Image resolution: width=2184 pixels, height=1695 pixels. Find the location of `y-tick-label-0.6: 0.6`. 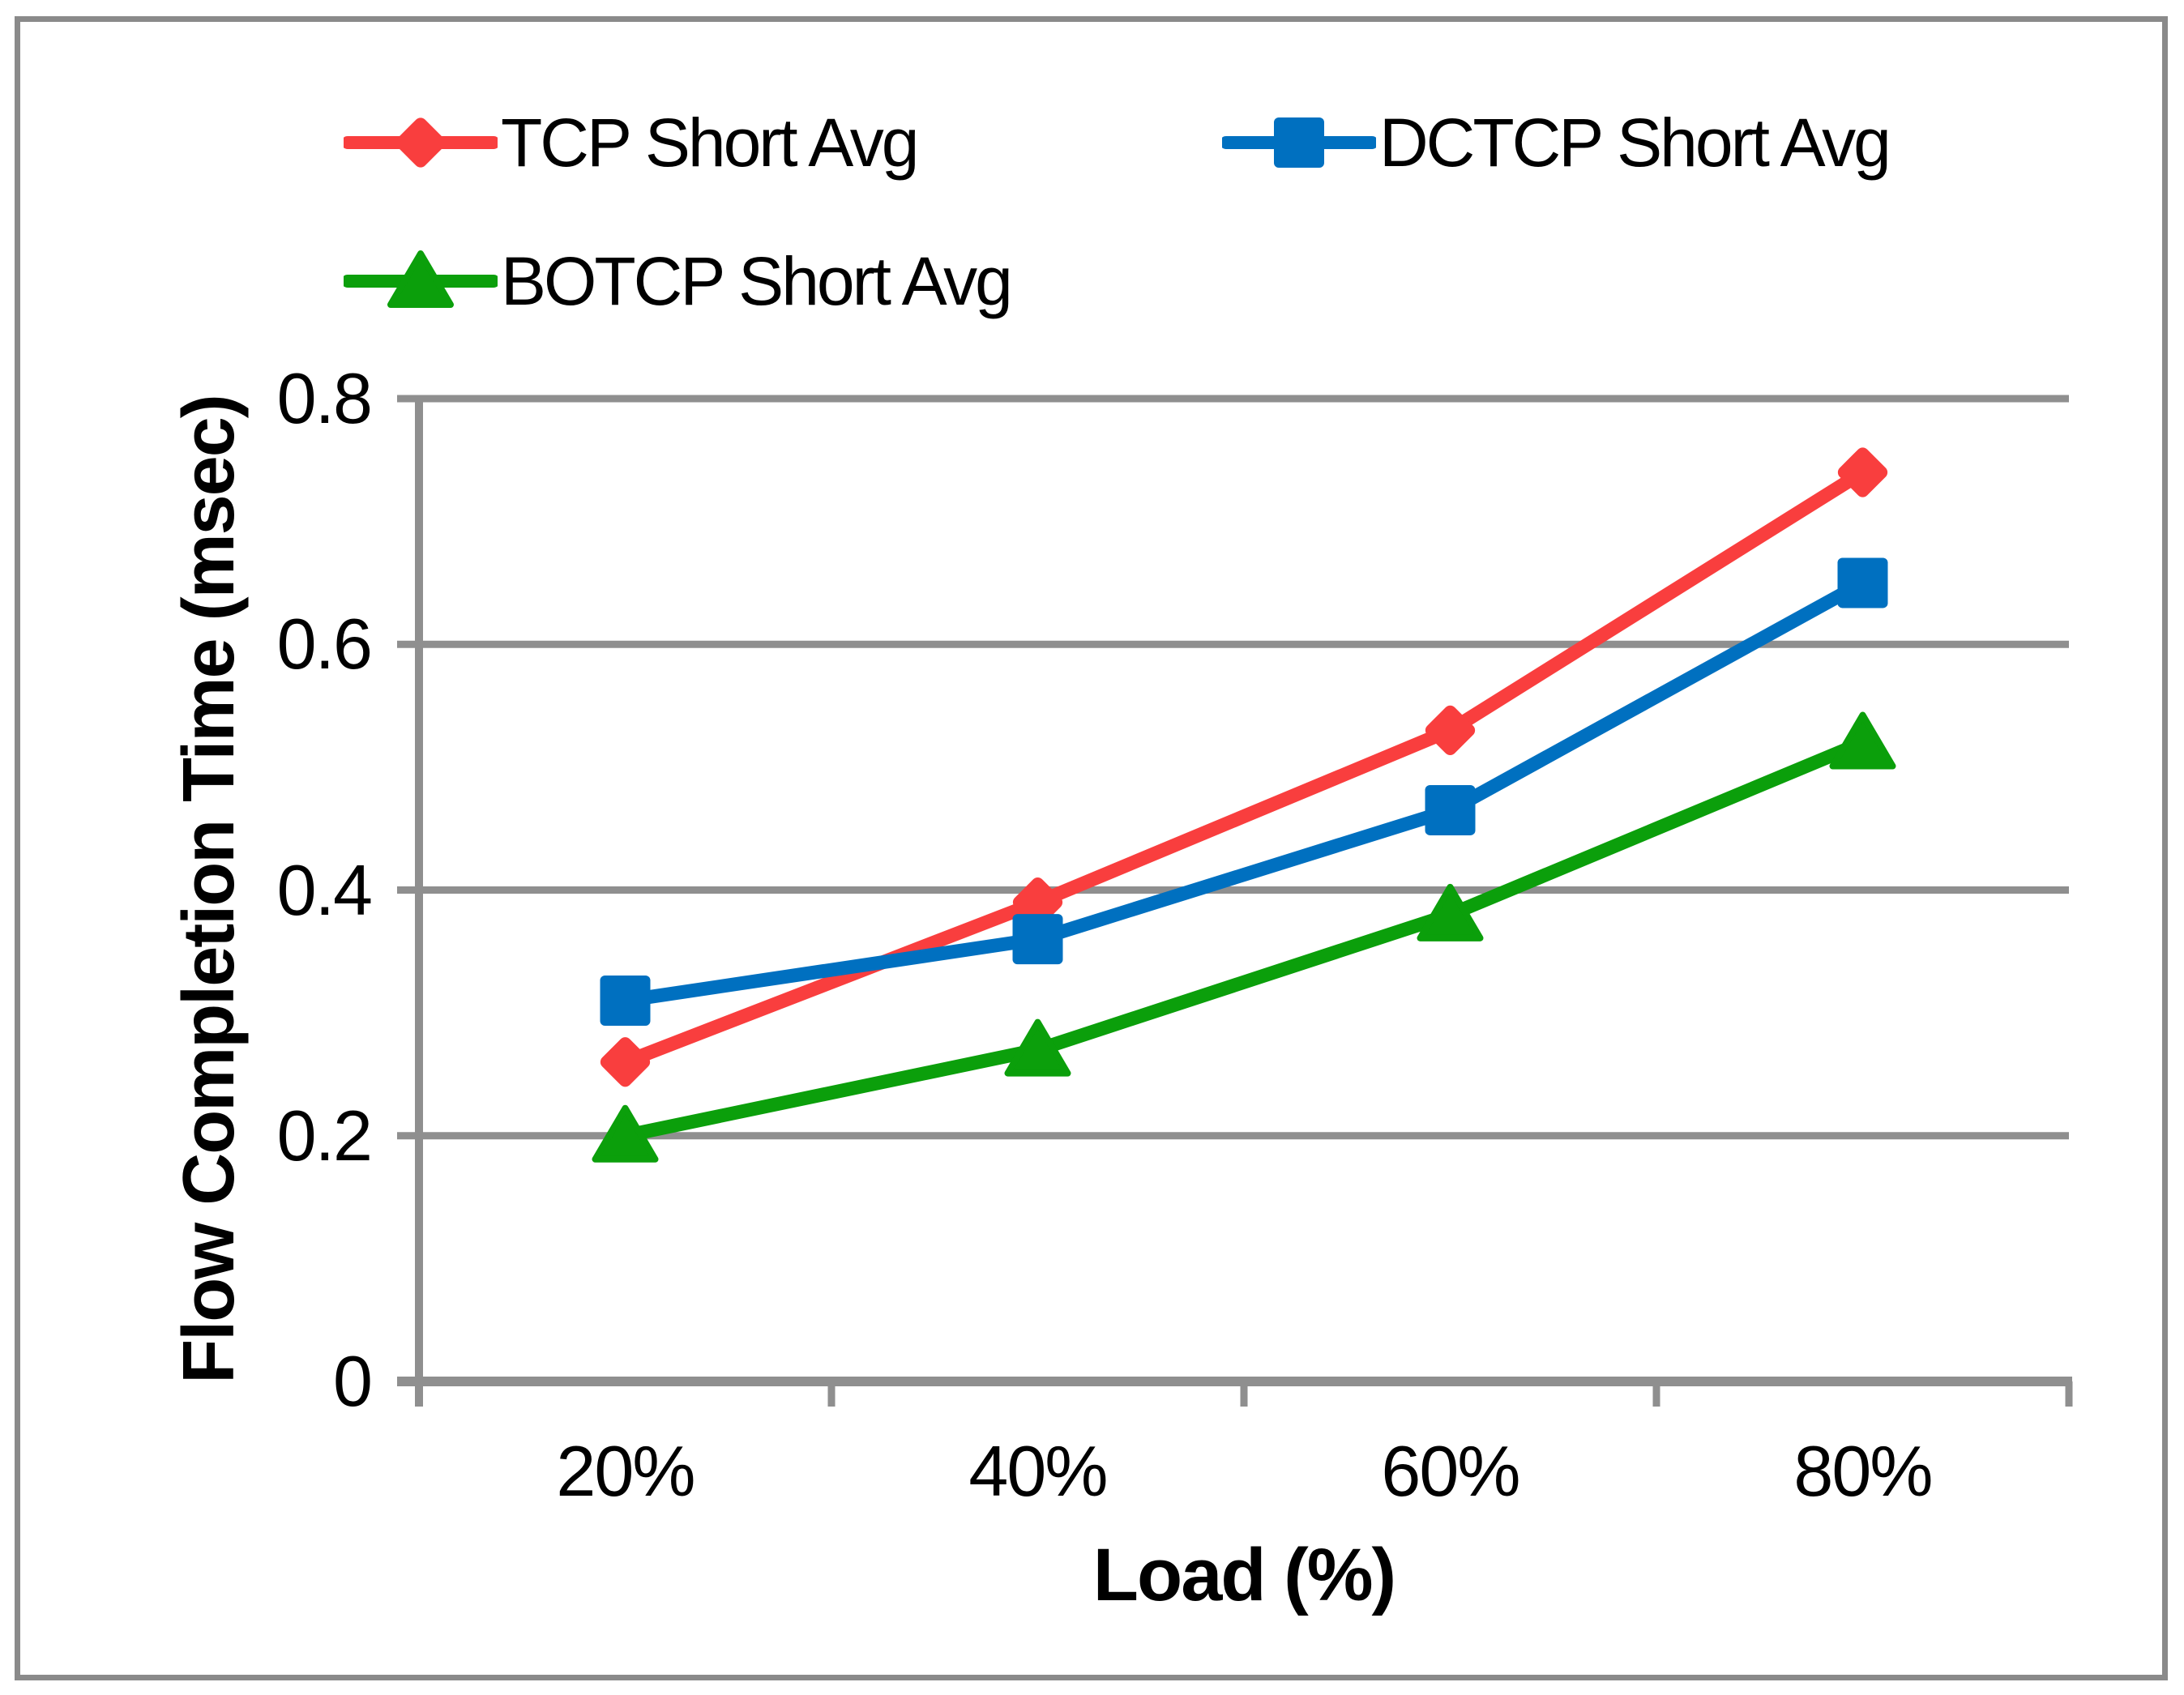

y-tick-label-0.6: 0.6 is located at coordinates (325, 645).